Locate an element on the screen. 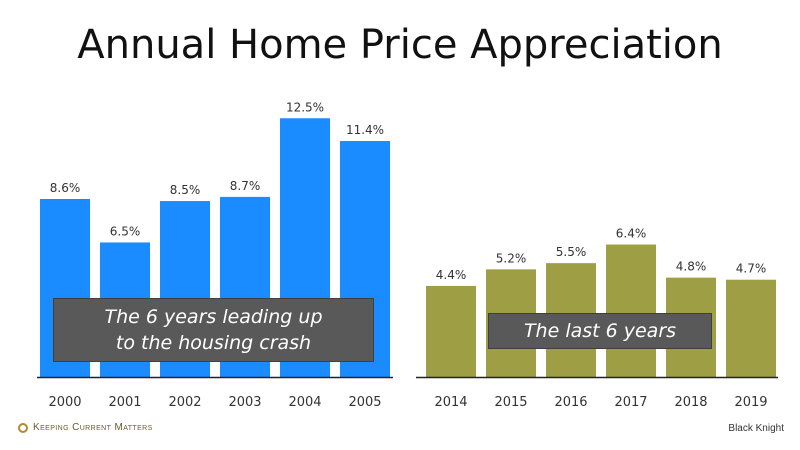 Image resolution: width=800 pixels, height=450 pixels. value-label-2005: 11.4% is located at coordinates (365, 130).